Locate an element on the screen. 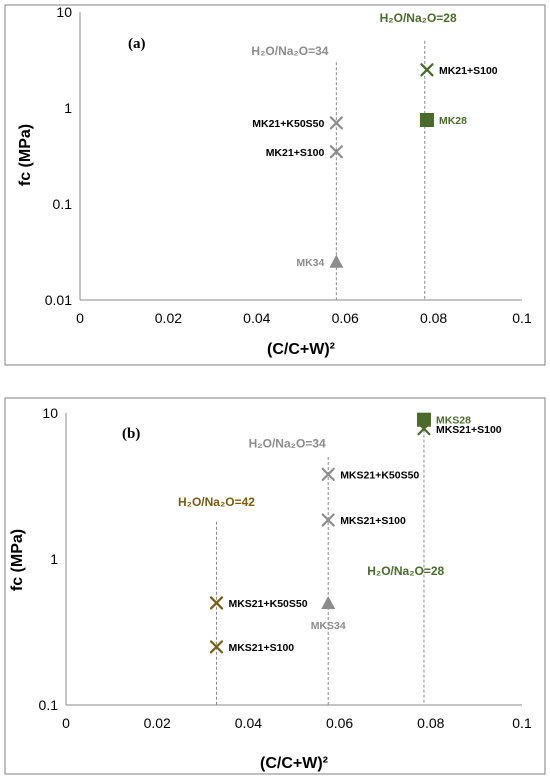 The image size is (550, 778). panel-label: (a) is located at coordinates (137, 44).